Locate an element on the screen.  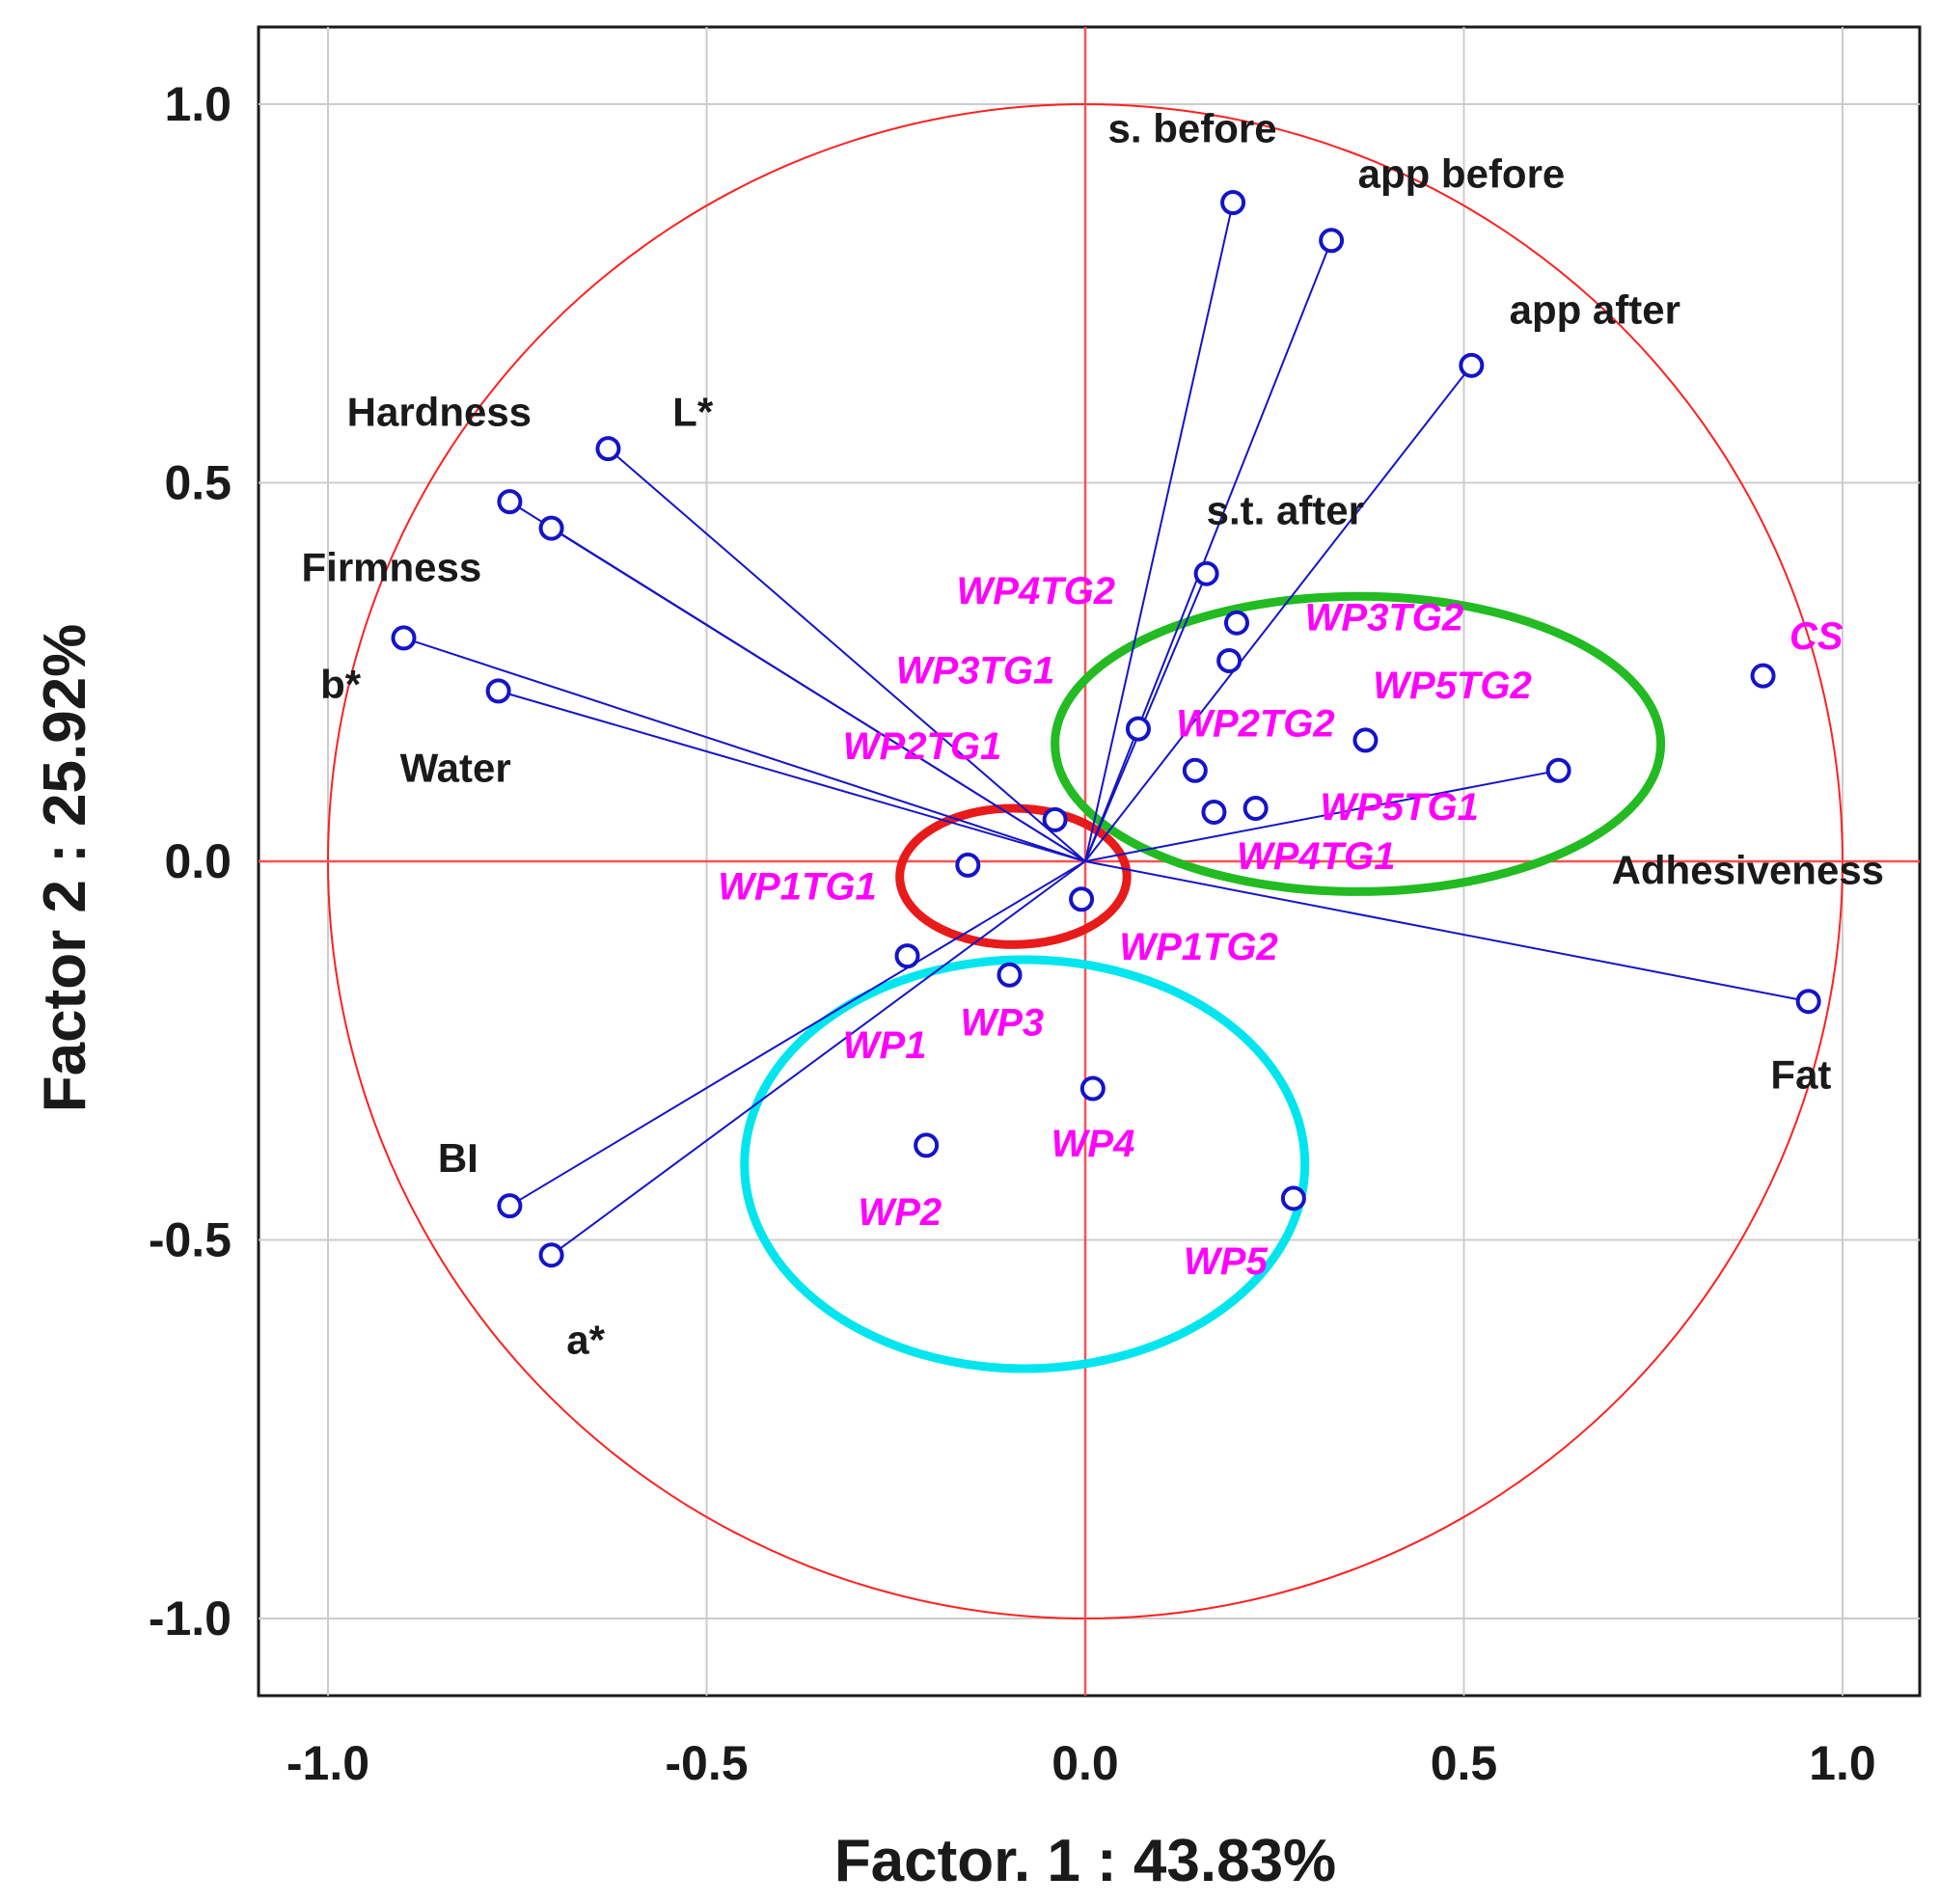
vector-app-before is located at coordinates (1209, 550).